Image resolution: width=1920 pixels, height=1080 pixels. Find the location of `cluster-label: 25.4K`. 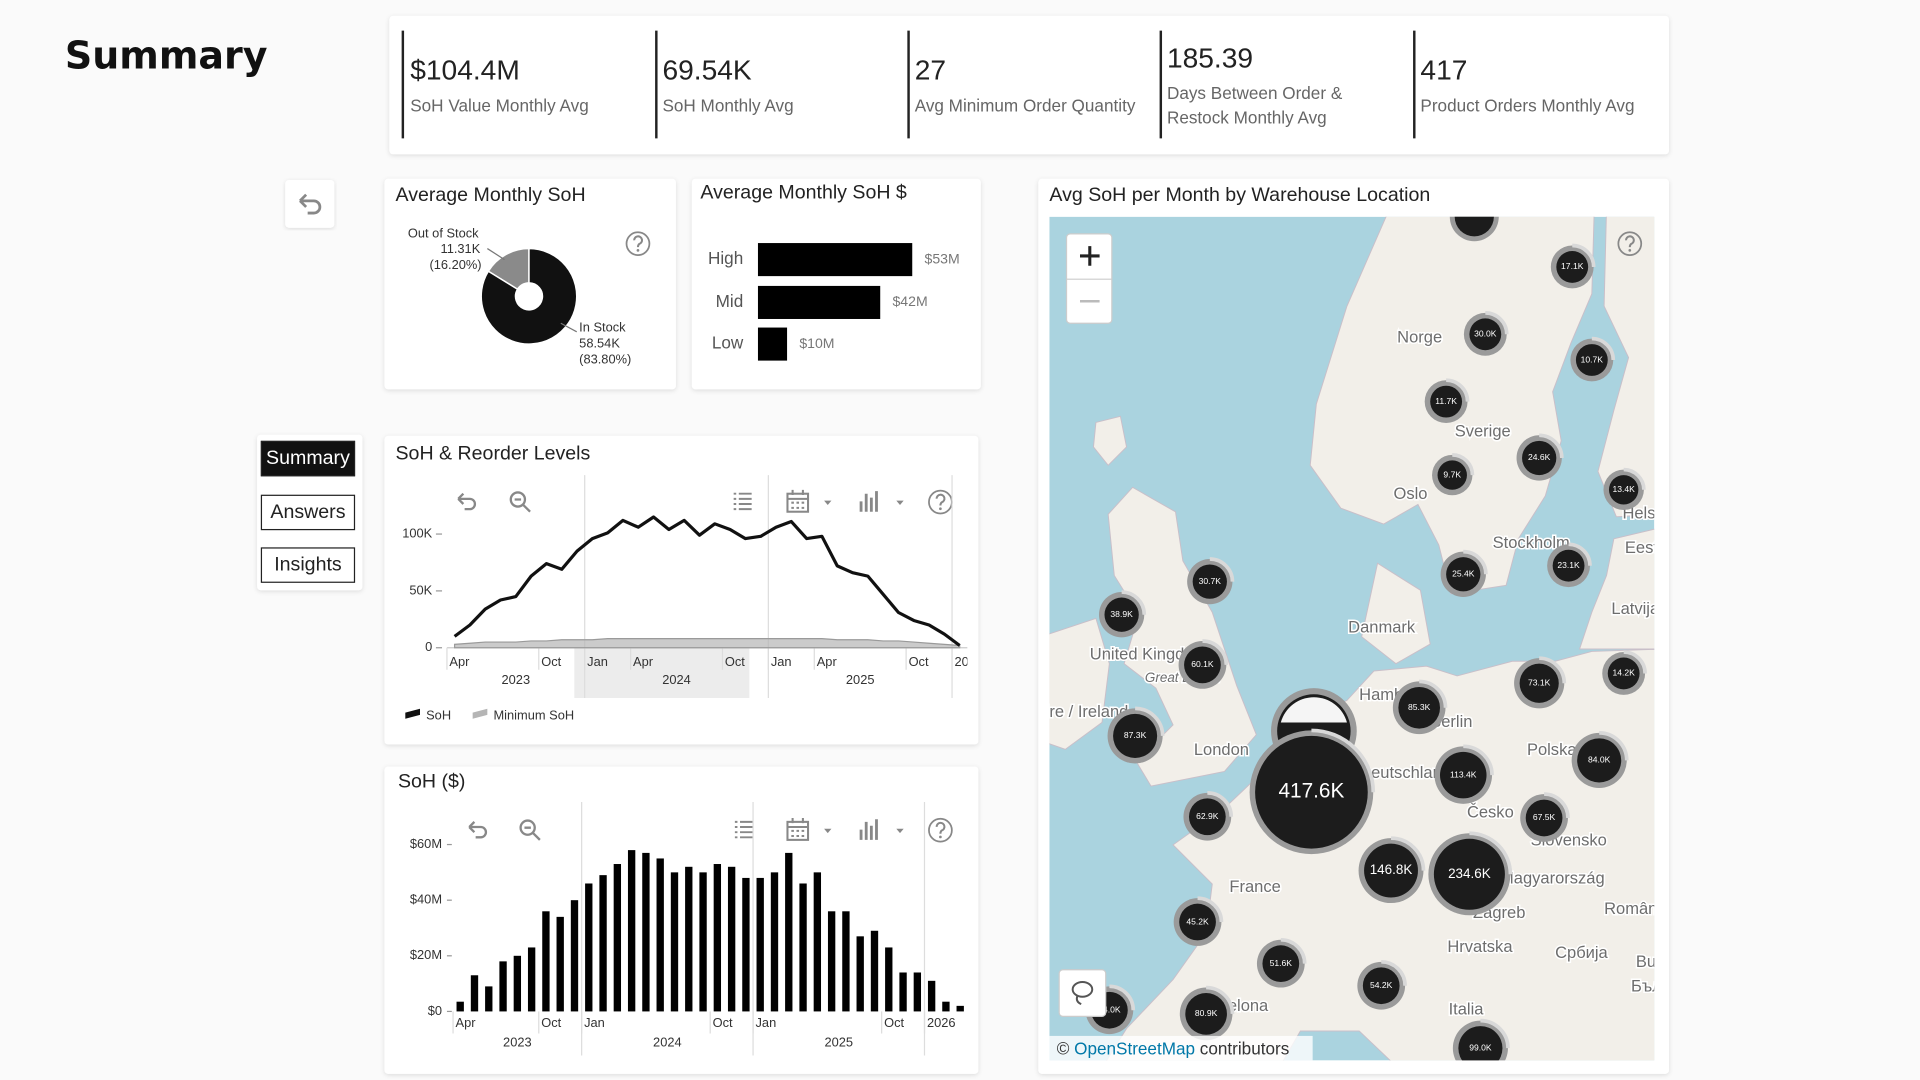

cluster-label: 25.4K is located at coordinates (1463, 574).